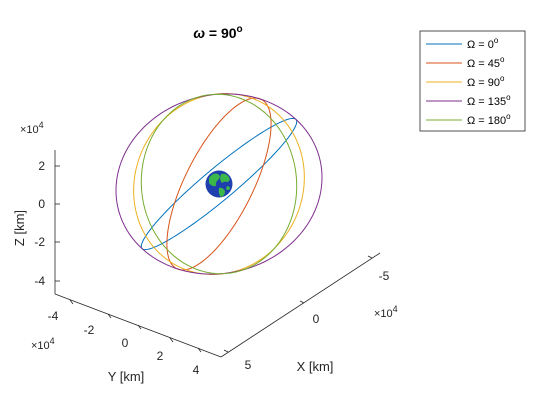 This screenshot has height=420, width=560. Describe the element at coordinates (300, 305) in the screenshot. I see `x-axis-line` at that location.